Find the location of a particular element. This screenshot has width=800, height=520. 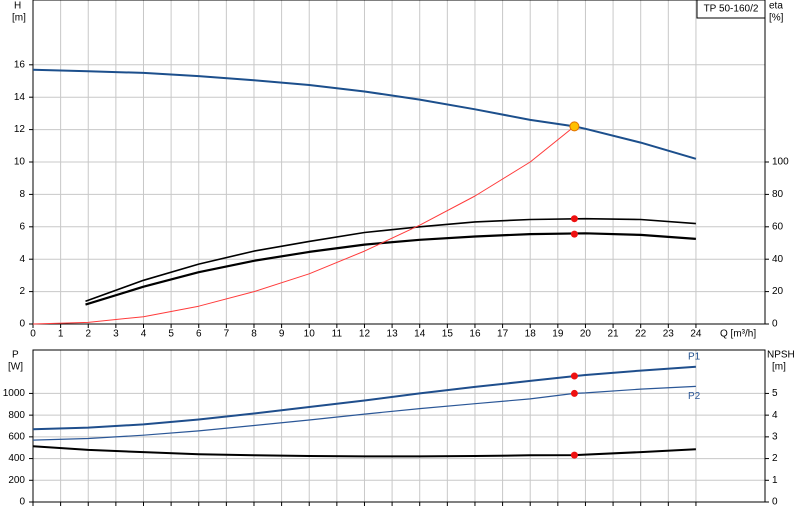

x-tick-label: 17 is located at coordinates (503, 334).